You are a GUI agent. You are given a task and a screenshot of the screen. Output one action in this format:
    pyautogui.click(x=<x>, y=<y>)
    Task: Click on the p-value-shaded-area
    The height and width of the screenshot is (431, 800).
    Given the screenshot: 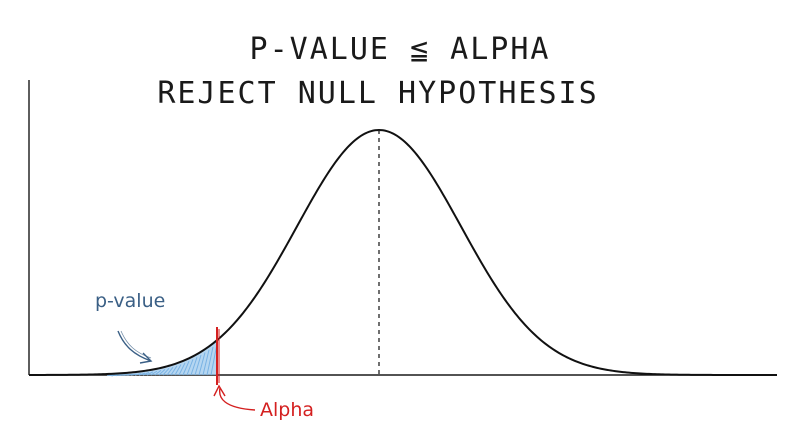 What is the action you would take?
    pyautogui.click(x=161, y=358)
    